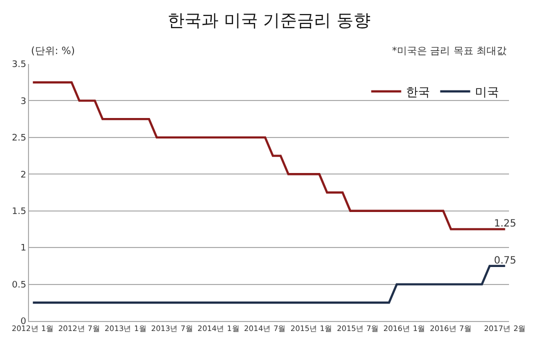 This screenshot has height=349, width=538. Describe the element at coordinates (19, 139) in the screenshot. I see `y-tick-label: 2.5` at that location.